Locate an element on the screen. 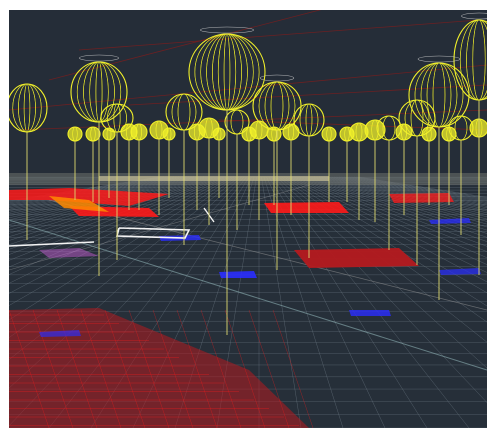 Image resolution: width=492 pixels, height=439 pixels. orange-zone is located at coordinates (79, 204).